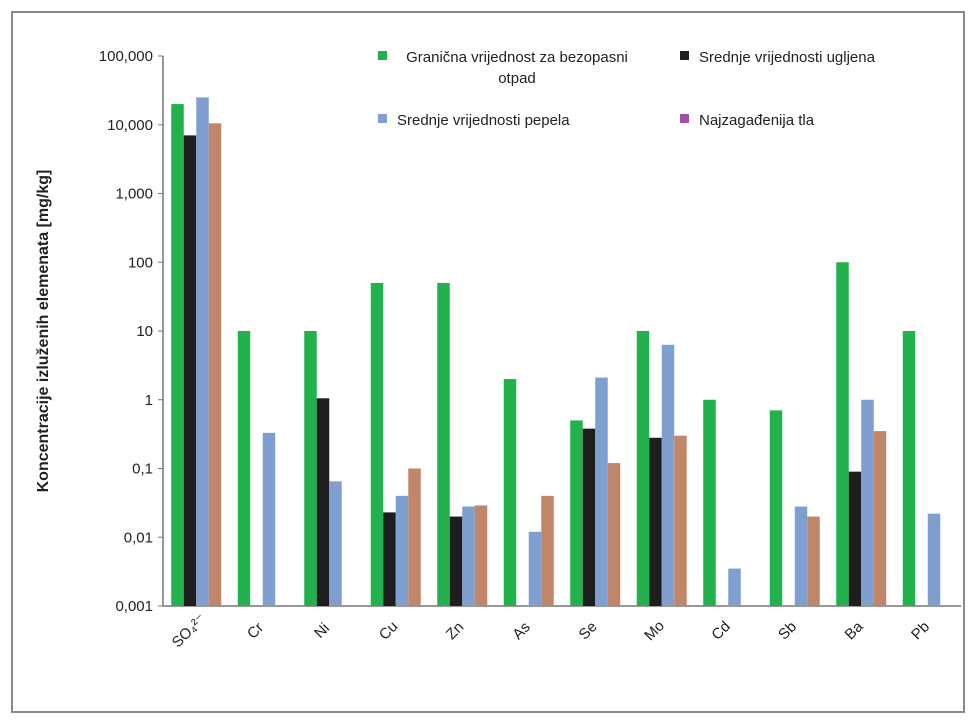 The image size is (977, 724). What do you see at coordinates (322, 631) in the screenshot?
I see `x-tick-label: Ni` at bounding box center [322, 631].